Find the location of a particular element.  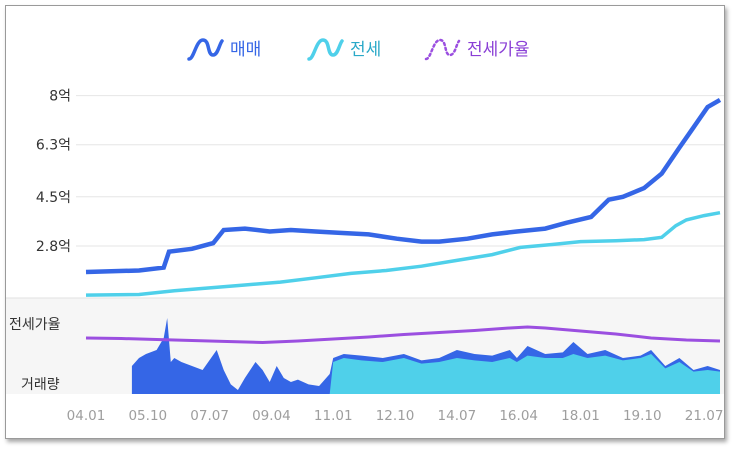

ratio-axis-label: 전세가율 is located at coordinates (35, 325).